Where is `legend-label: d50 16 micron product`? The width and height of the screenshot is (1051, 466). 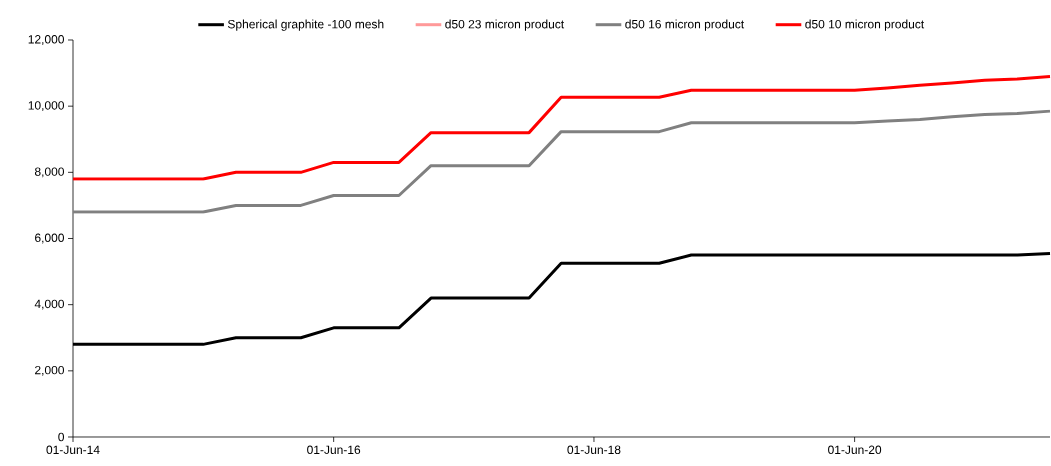 legend-label: d50 16 micron product is located at coordinates (685, 25).